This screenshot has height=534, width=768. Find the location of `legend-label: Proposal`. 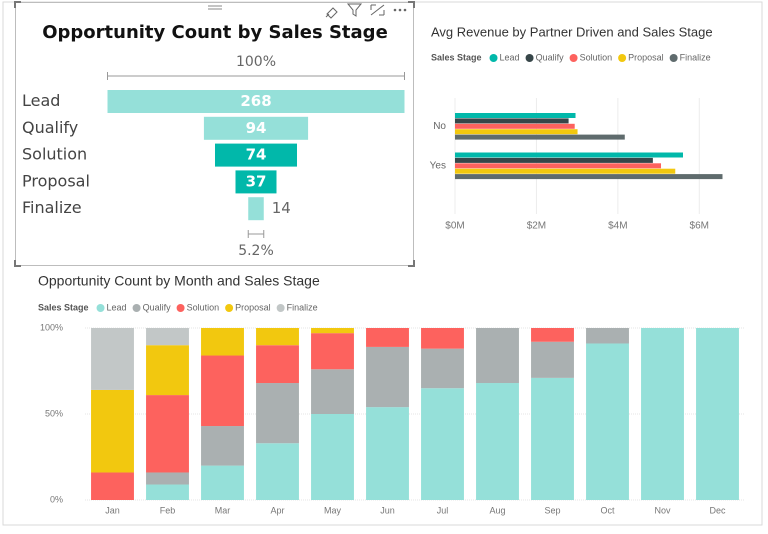

legend-label: Proposal is located at coordinates (646, 57).